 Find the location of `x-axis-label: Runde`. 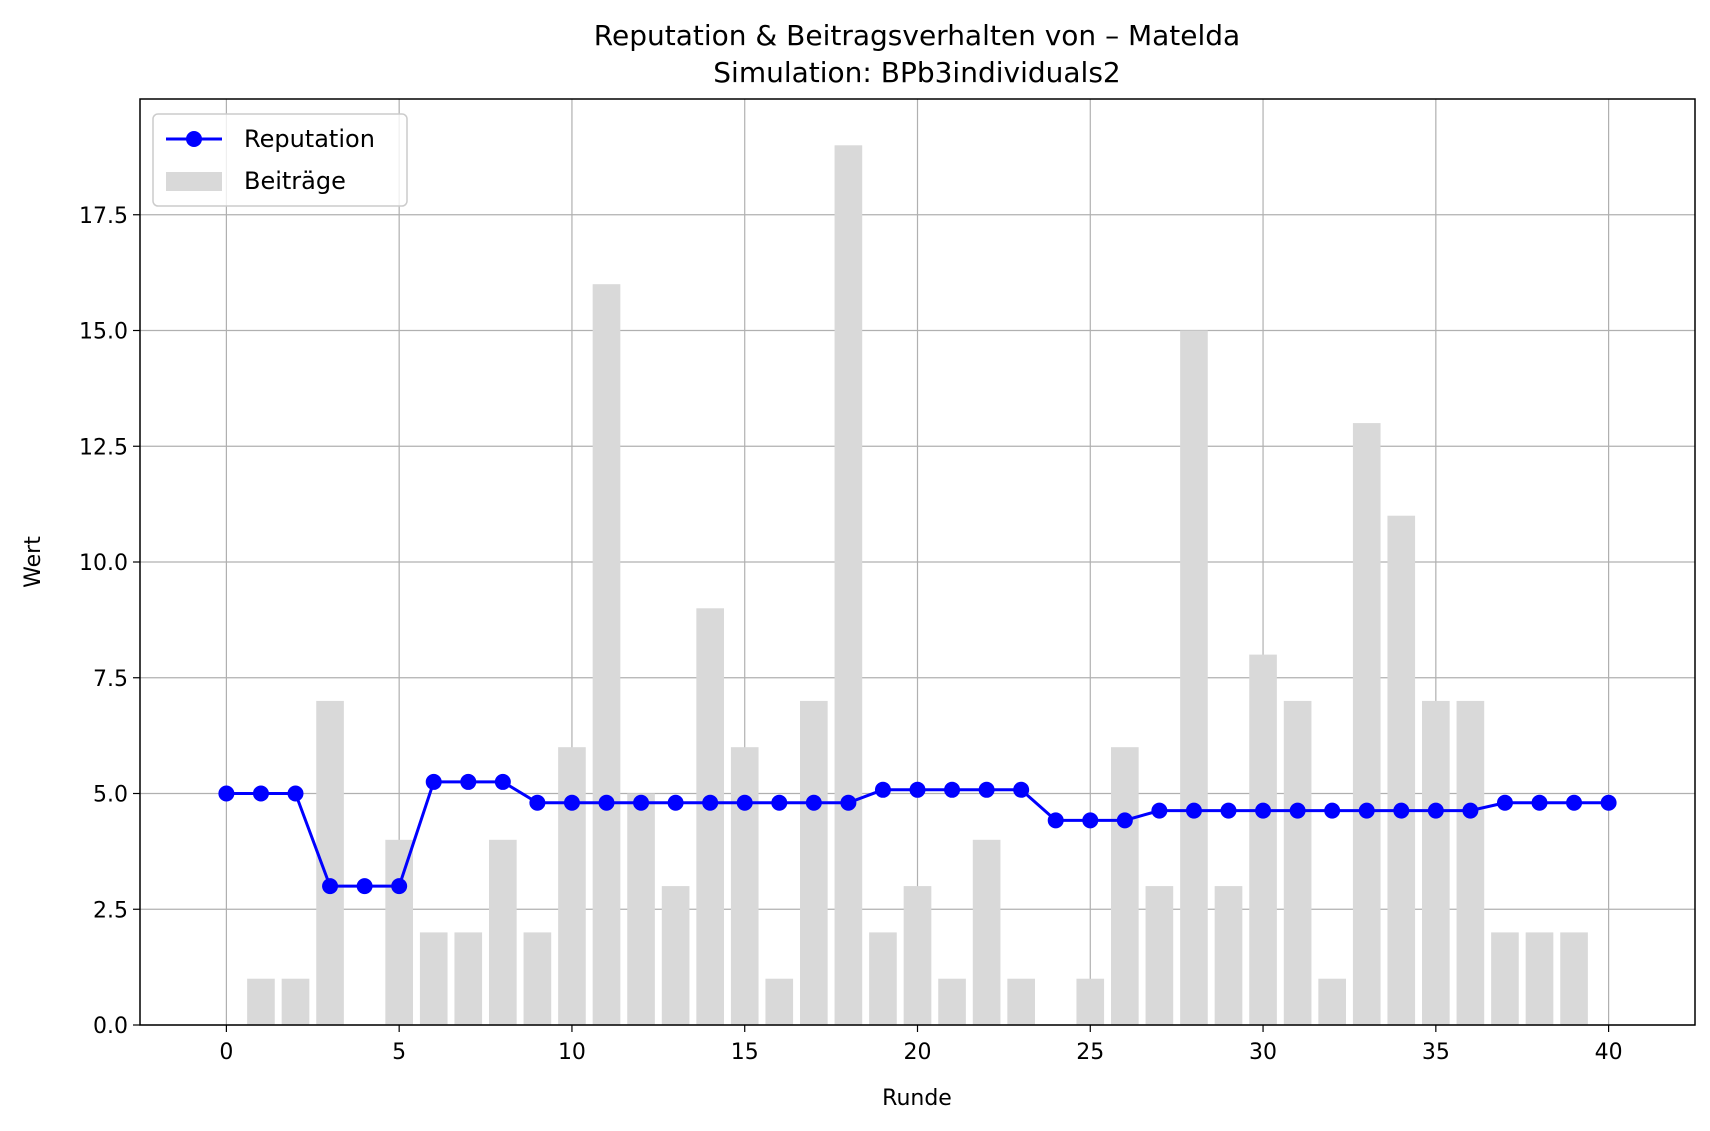

x-axis-label: Runde is located at coordinates (917, 1098).